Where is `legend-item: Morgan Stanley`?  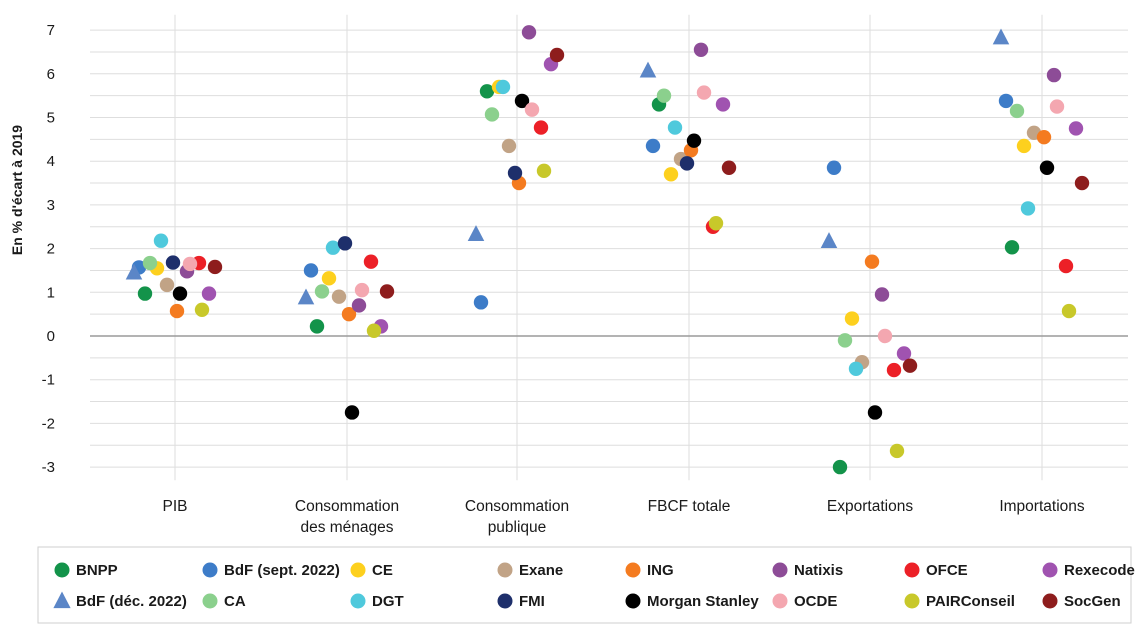 legend-item: Morgan Stanley is located at coordinates (692, 601).